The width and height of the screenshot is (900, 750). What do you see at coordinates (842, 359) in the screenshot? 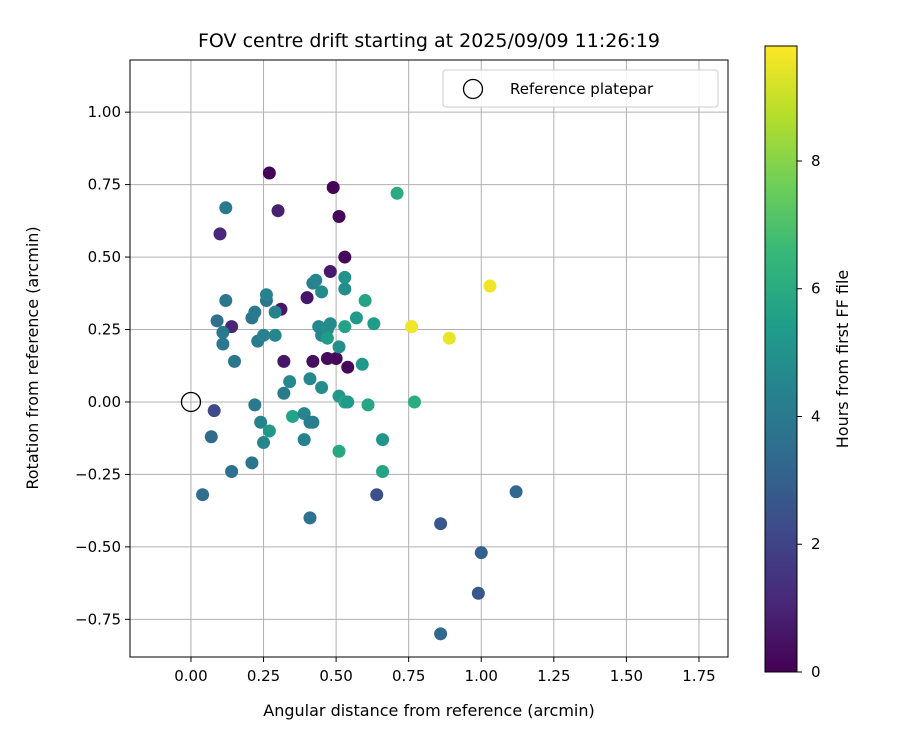
I see `colorbar-title: Hours from first FF file` at bounding box center [842, 359].